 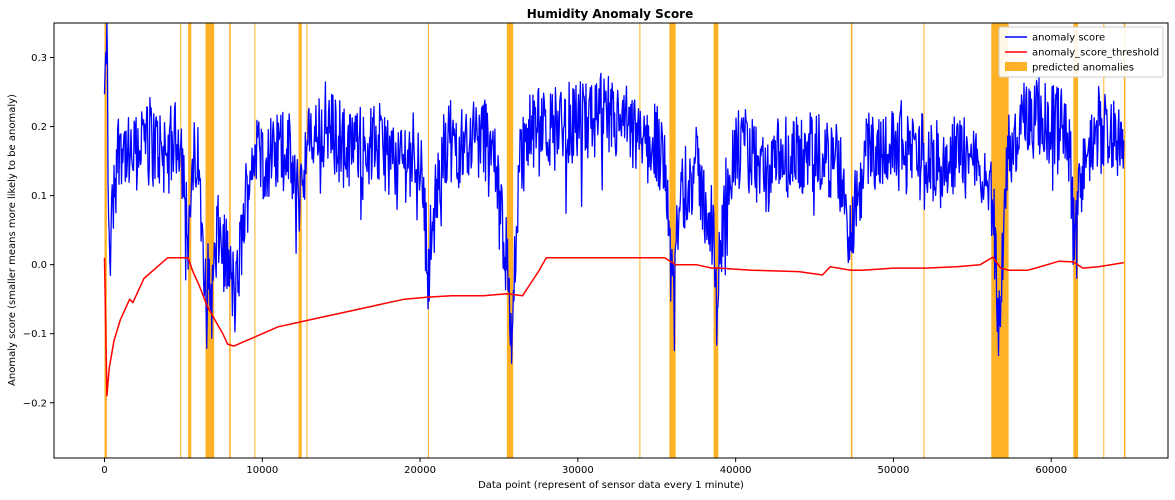 I want to click on y-tick-label: −0.2, so click(x=35, y=403).